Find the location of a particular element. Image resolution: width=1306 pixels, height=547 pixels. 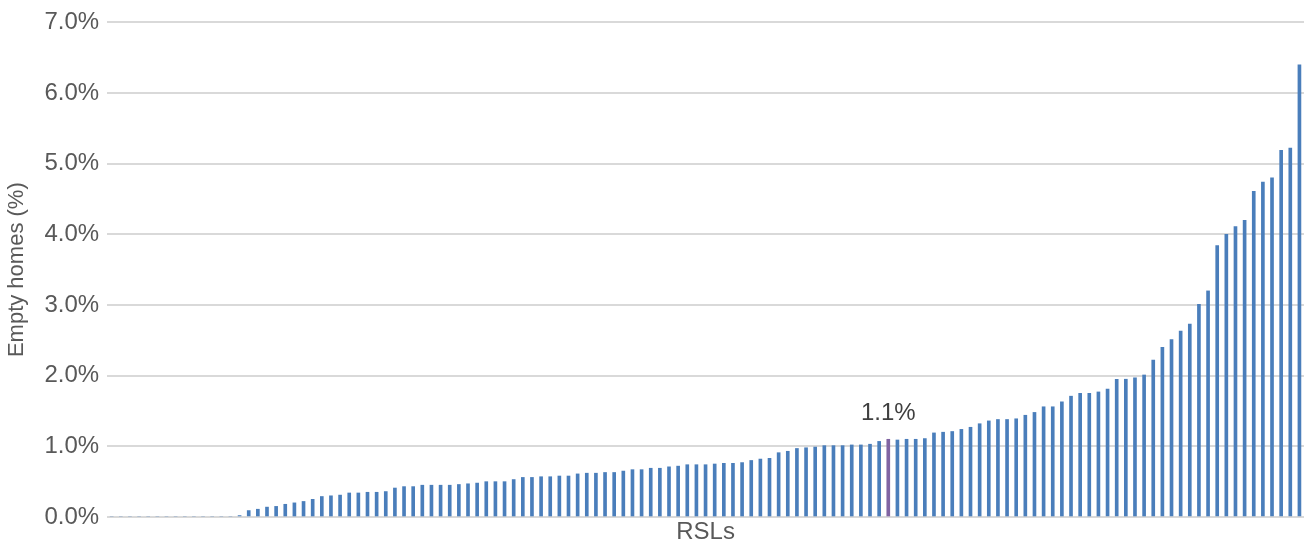

y-tick-label: 3.0% is located at coordinates (72, 303).